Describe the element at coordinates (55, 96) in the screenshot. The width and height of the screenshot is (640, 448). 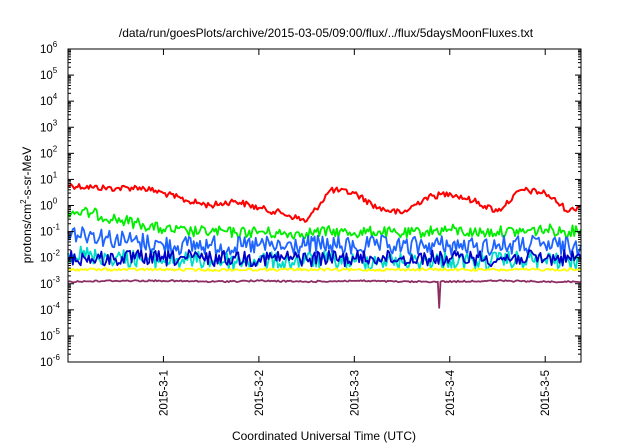
I see `y-tick-exponent: 4` at that location.